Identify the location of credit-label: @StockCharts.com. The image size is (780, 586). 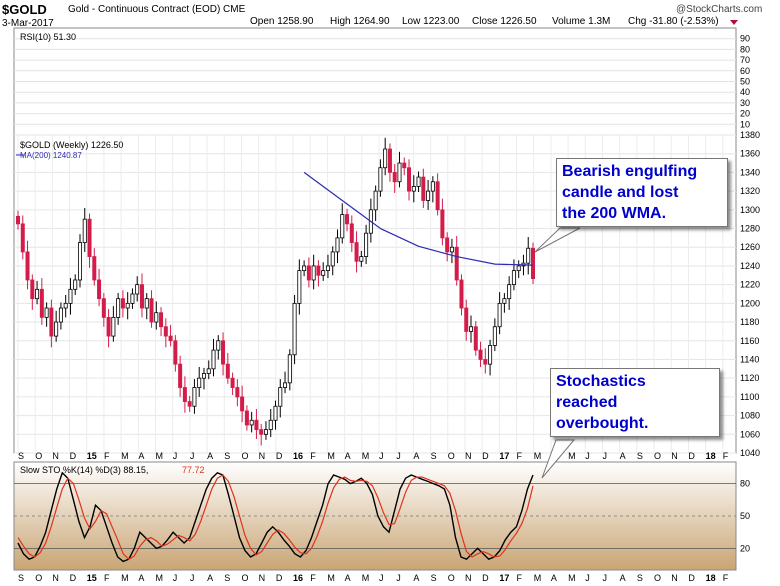
(719, 9).